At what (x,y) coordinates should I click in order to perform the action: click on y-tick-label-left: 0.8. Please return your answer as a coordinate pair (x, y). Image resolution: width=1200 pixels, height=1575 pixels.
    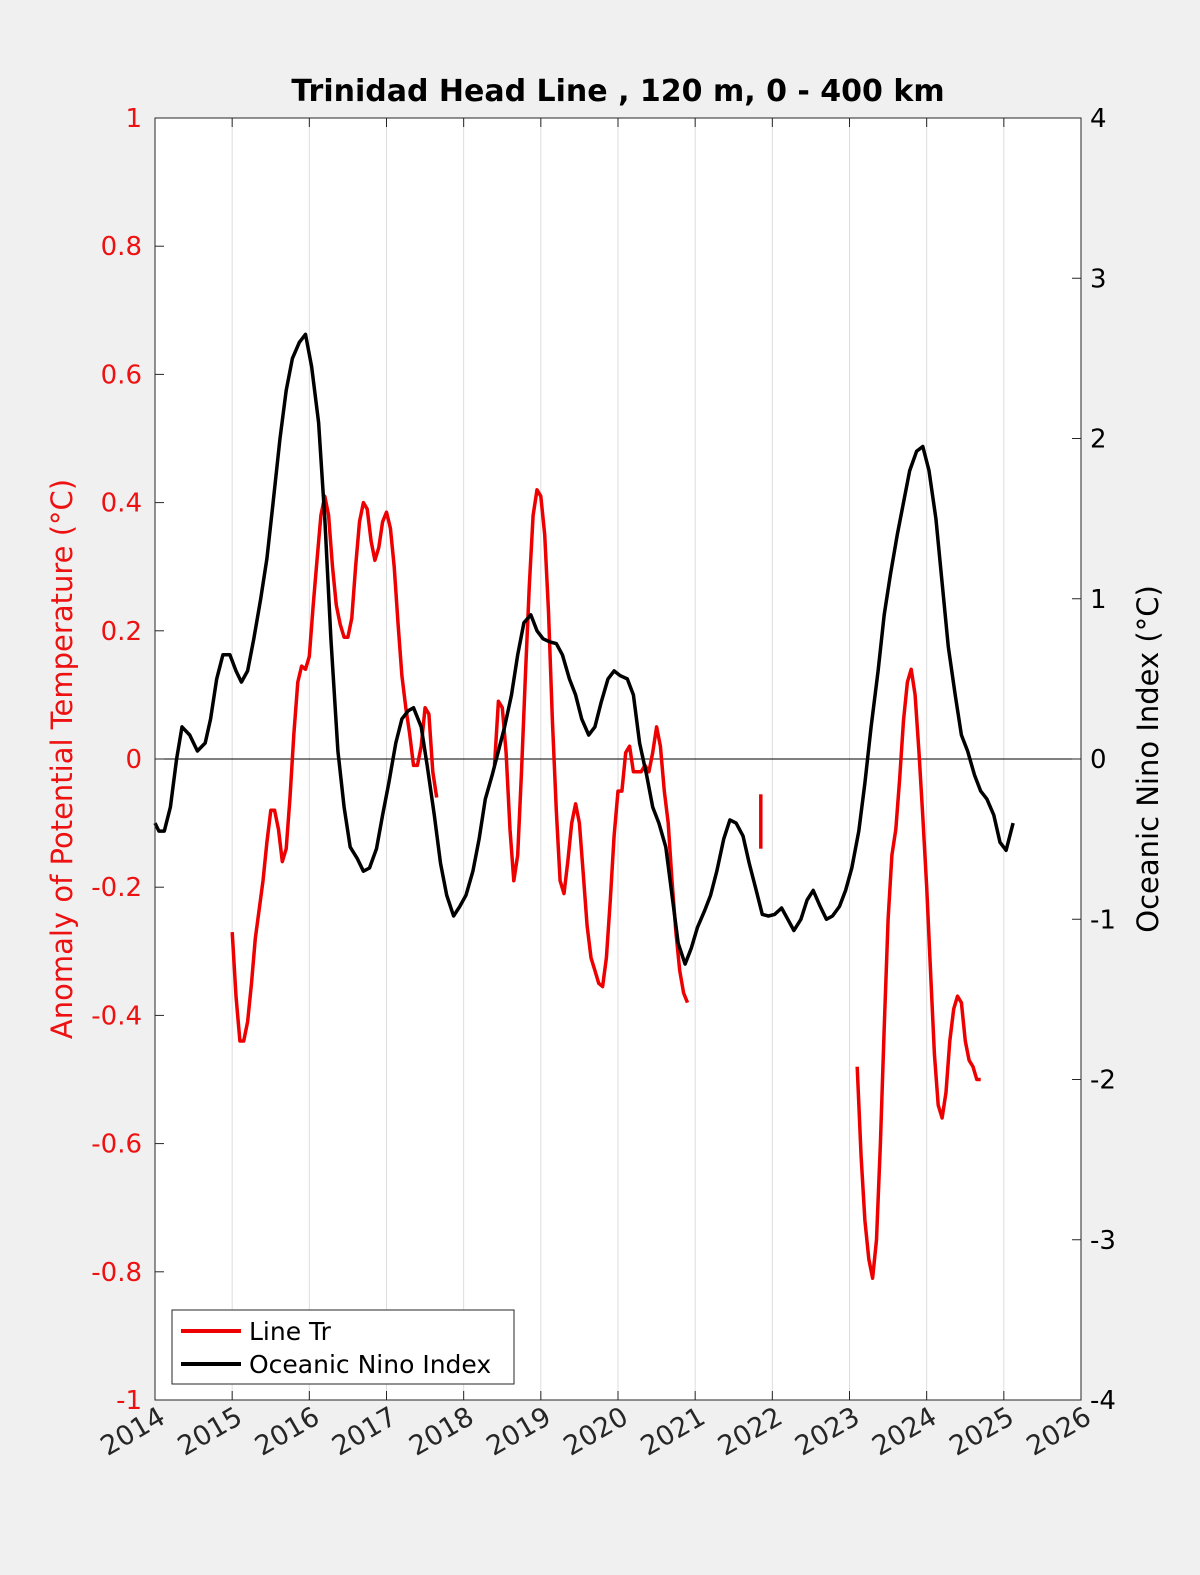
    Looking at the image, I should click on (121, 247).